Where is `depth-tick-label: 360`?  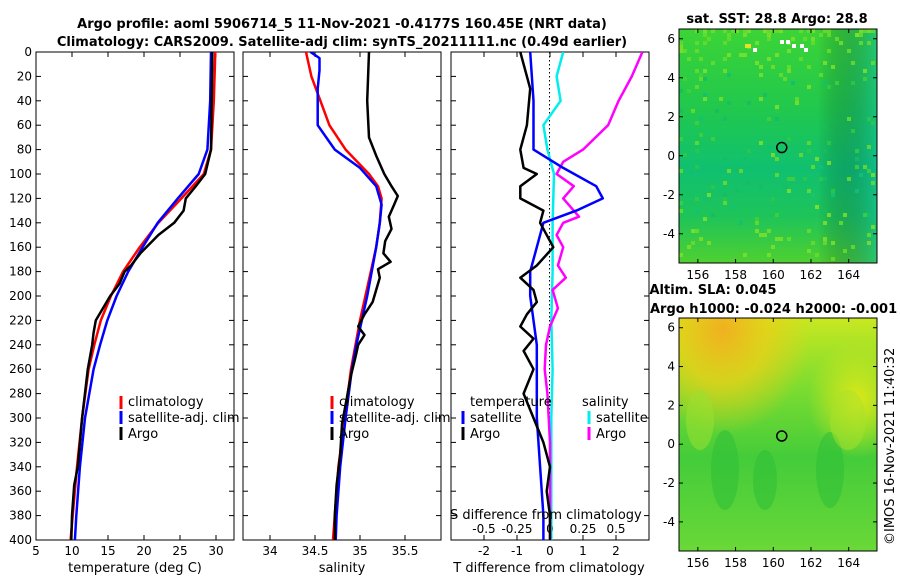
depth-tick-label: 360 is located at coordinates (20, 491).